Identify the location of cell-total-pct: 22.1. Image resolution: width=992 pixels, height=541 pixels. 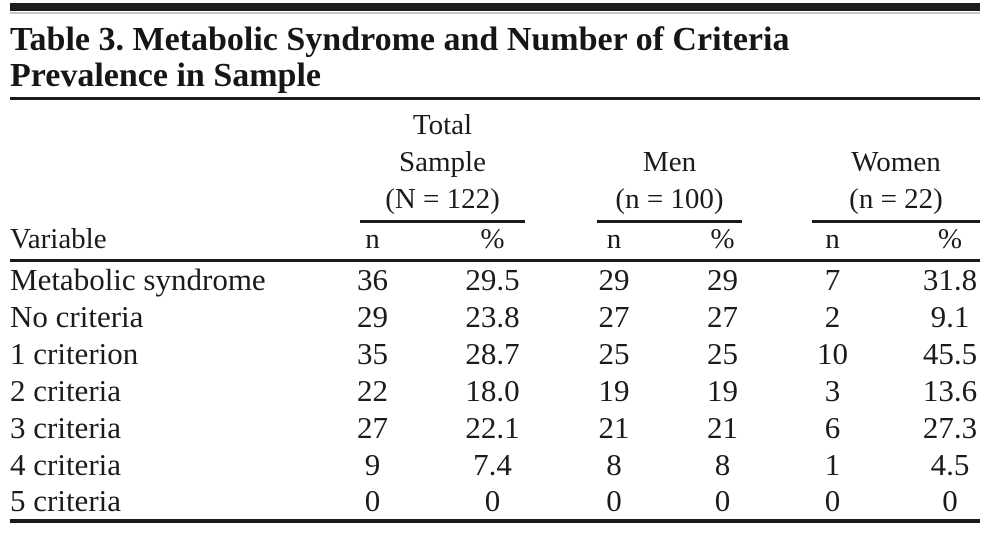
(492, 427).